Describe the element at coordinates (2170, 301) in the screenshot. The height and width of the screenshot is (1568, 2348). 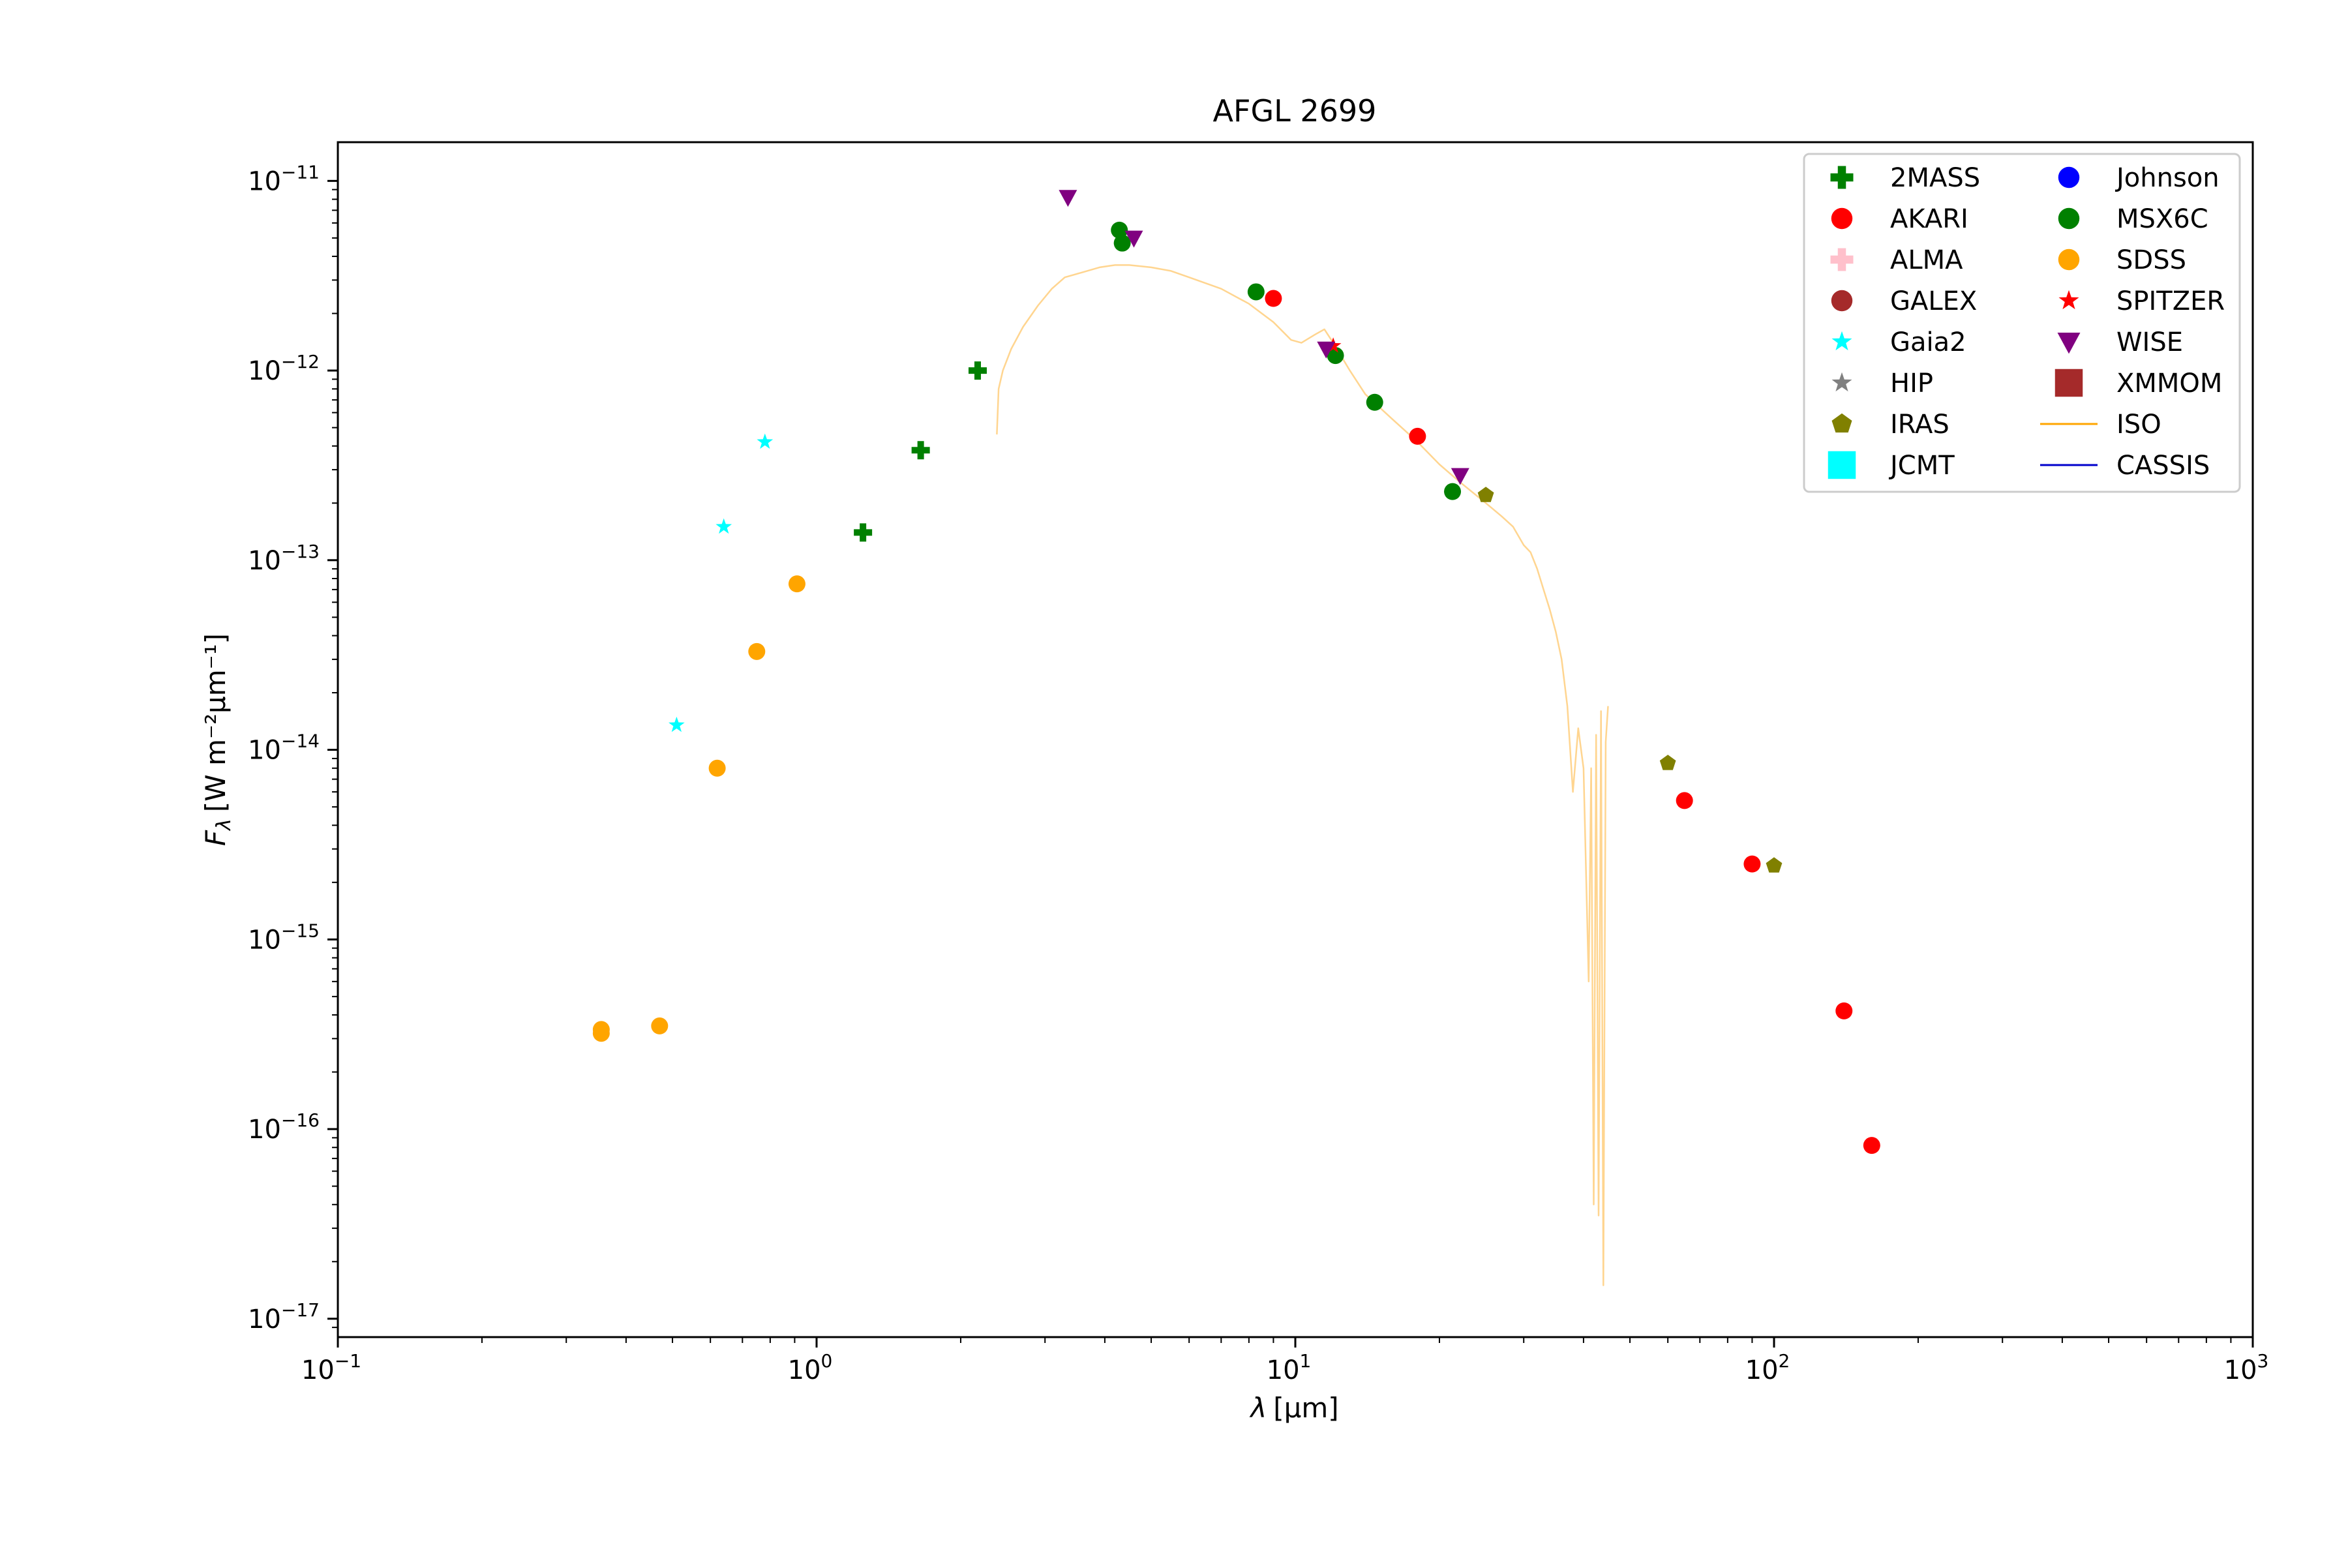
I see `legend-label-spitzer: SPITZER` at that location.